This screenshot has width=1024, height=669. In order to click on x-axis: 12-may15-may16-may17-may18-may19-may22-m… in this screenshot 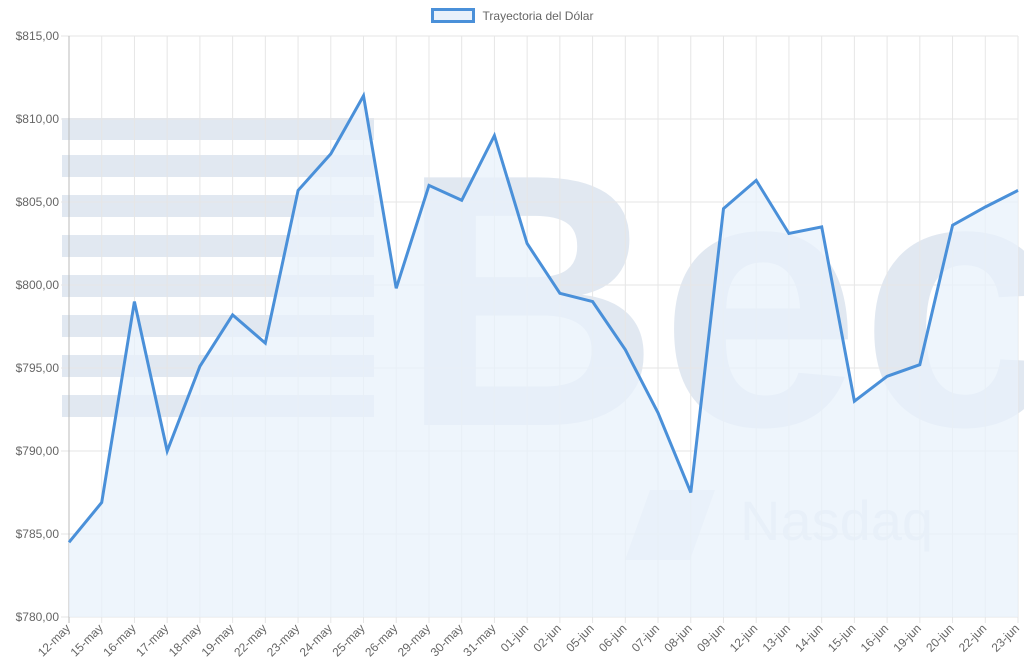, I will do `click(528, 640)`.